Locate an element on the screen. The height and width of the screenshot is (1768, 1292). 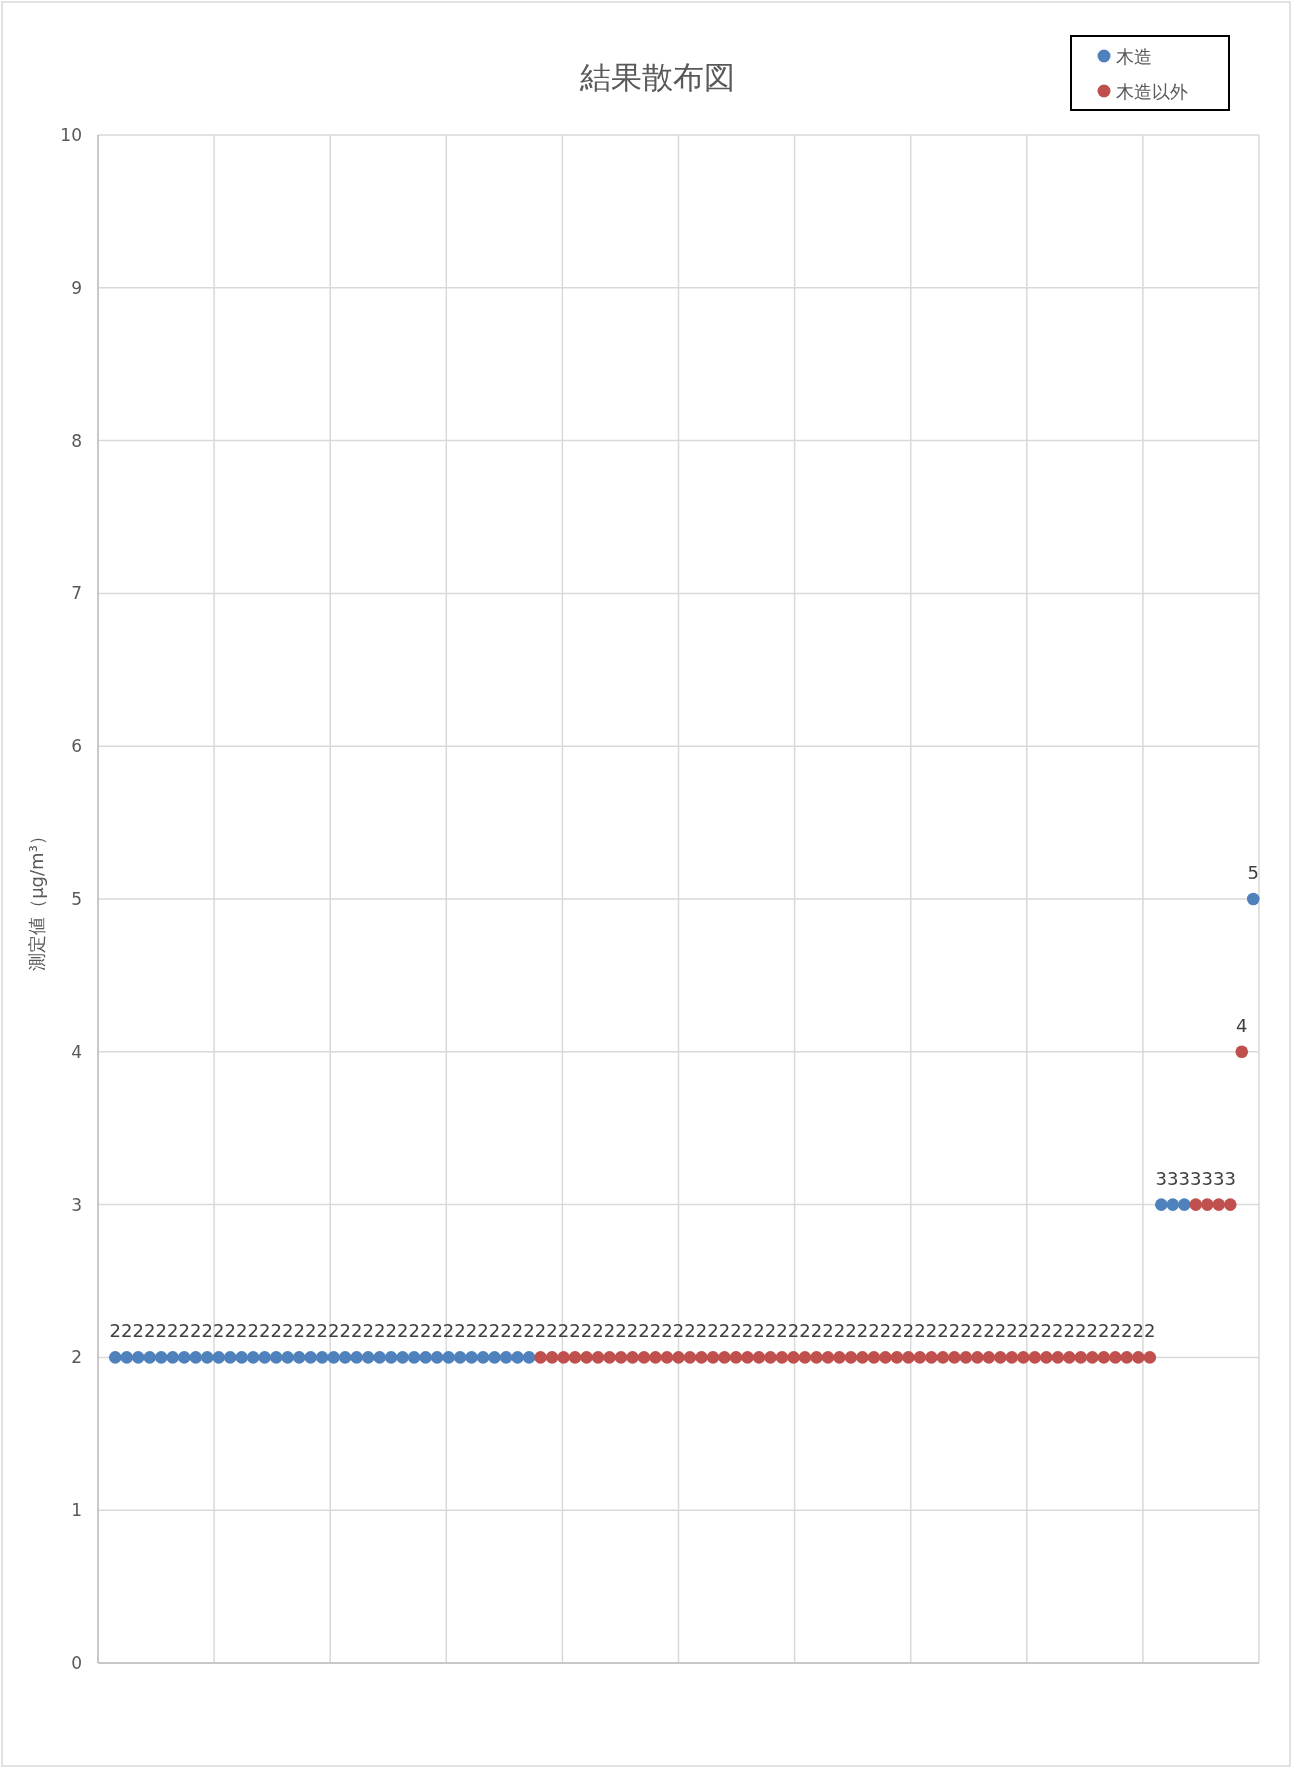
y-tick-label: 0 is located at coordinates (76, 1663).